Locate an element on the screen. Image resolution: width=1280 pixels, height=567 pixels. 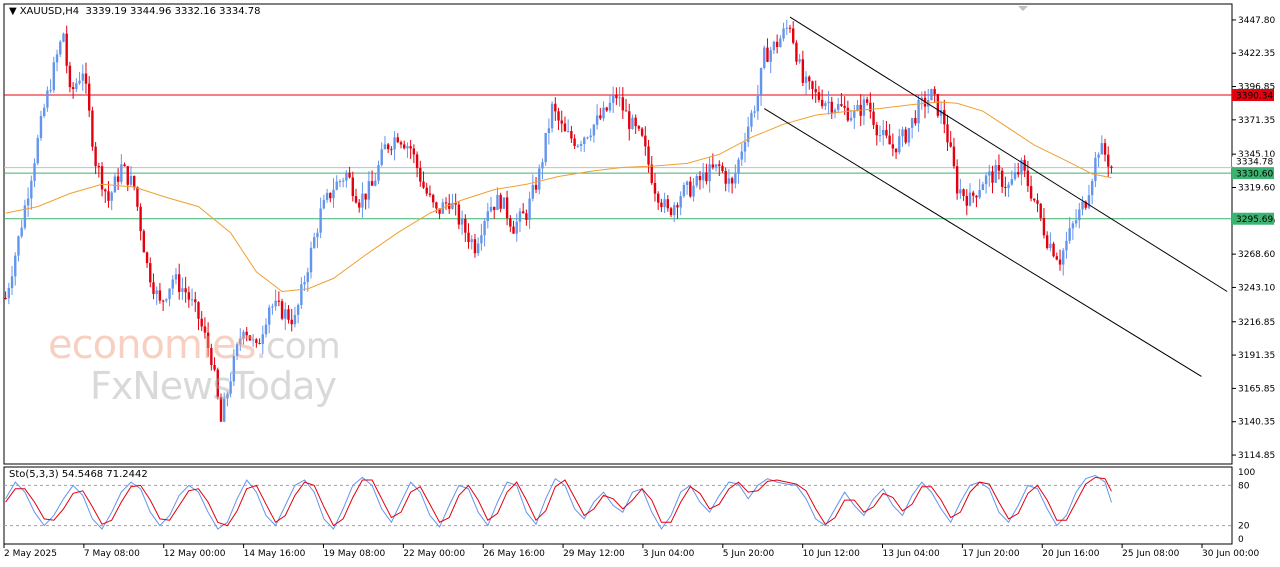
time-tick-label: 26 May 16:00 is located at coordinates (514, 554).